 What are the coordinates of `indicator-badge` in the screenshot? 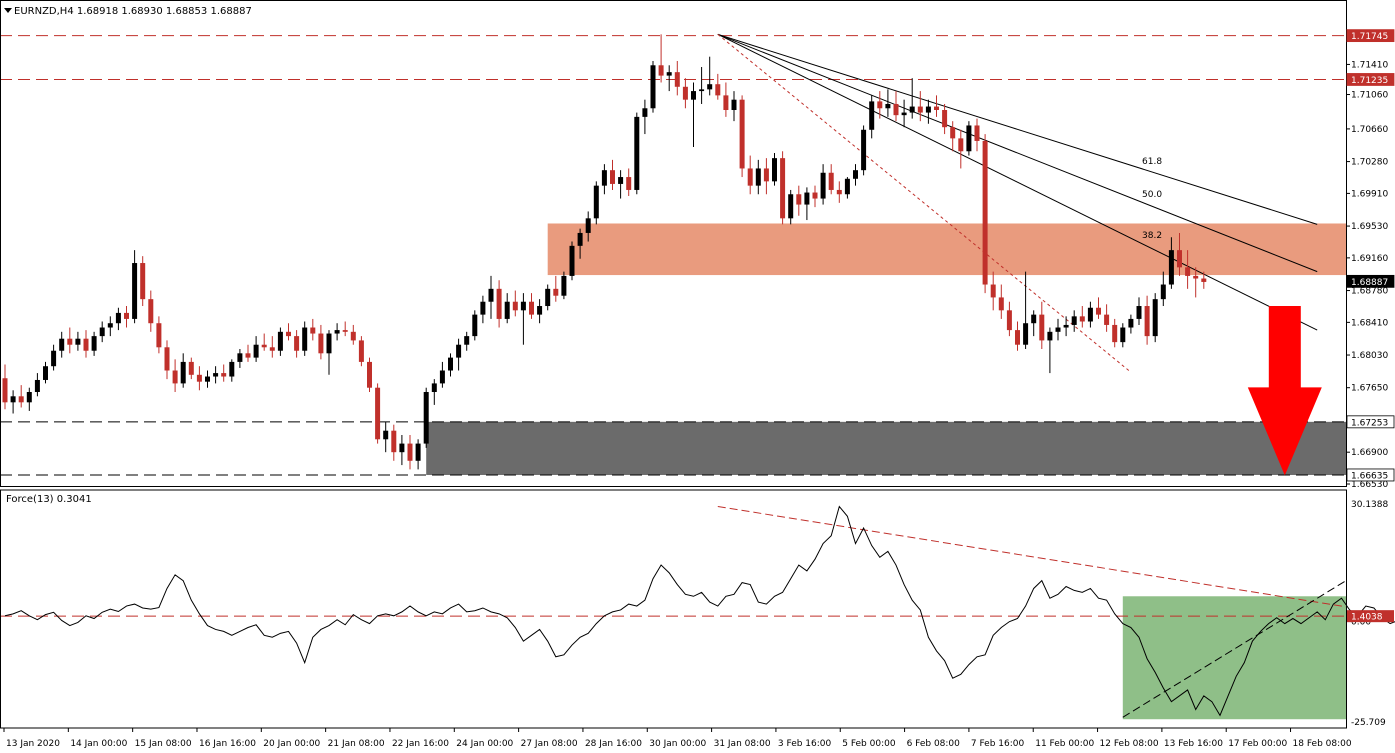 It's located at (1370, 616).